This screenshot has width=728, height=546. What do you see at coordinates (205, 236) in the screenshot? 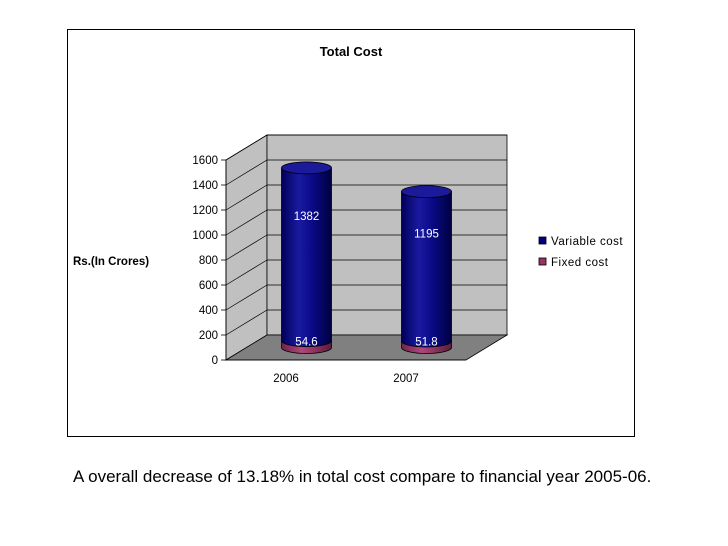
I see `y-tick-label: 1000` at bounding box center [205, 236].